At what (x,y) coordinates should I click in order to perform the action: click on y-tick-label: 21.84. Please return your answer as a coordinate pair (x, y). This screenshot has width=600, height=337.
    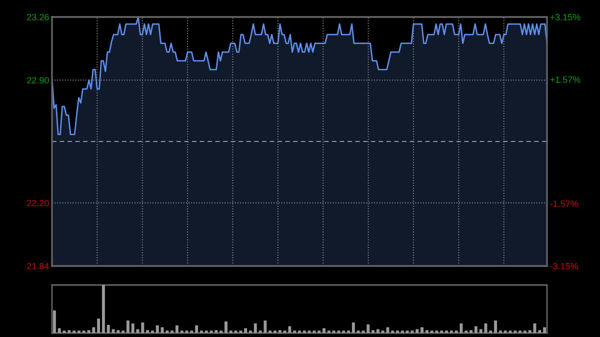
    Looking at the image, I should click on (38, 266).